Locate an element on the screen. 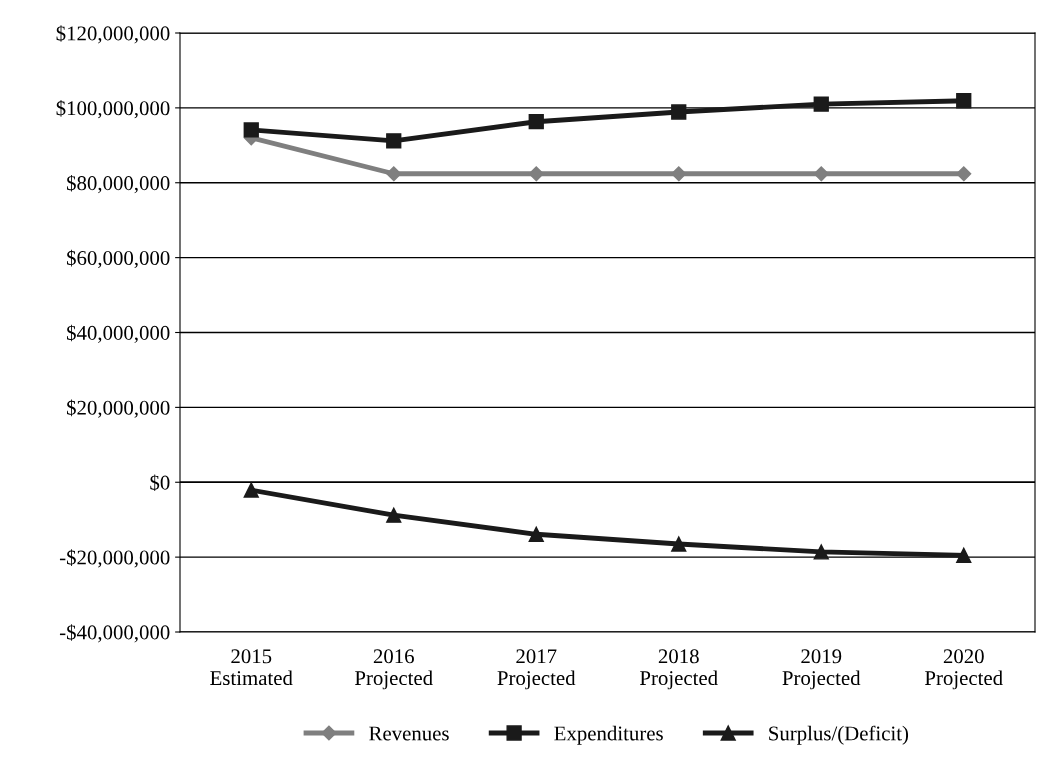 The image size is (1050, 765). x-tick-label: 2017 Projected is located at coordinates (536, 669).